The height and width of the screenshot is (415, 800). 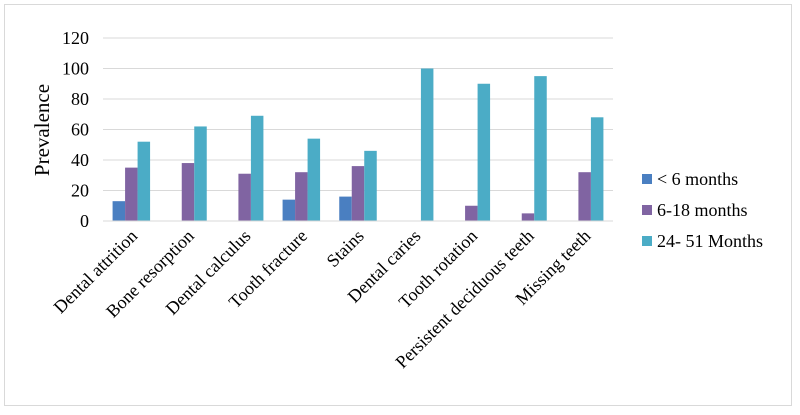 What do you see at coordinates (75, 38) in the screenshot?
I see `y-tick-label: 120` at bounding box center [75, 38].